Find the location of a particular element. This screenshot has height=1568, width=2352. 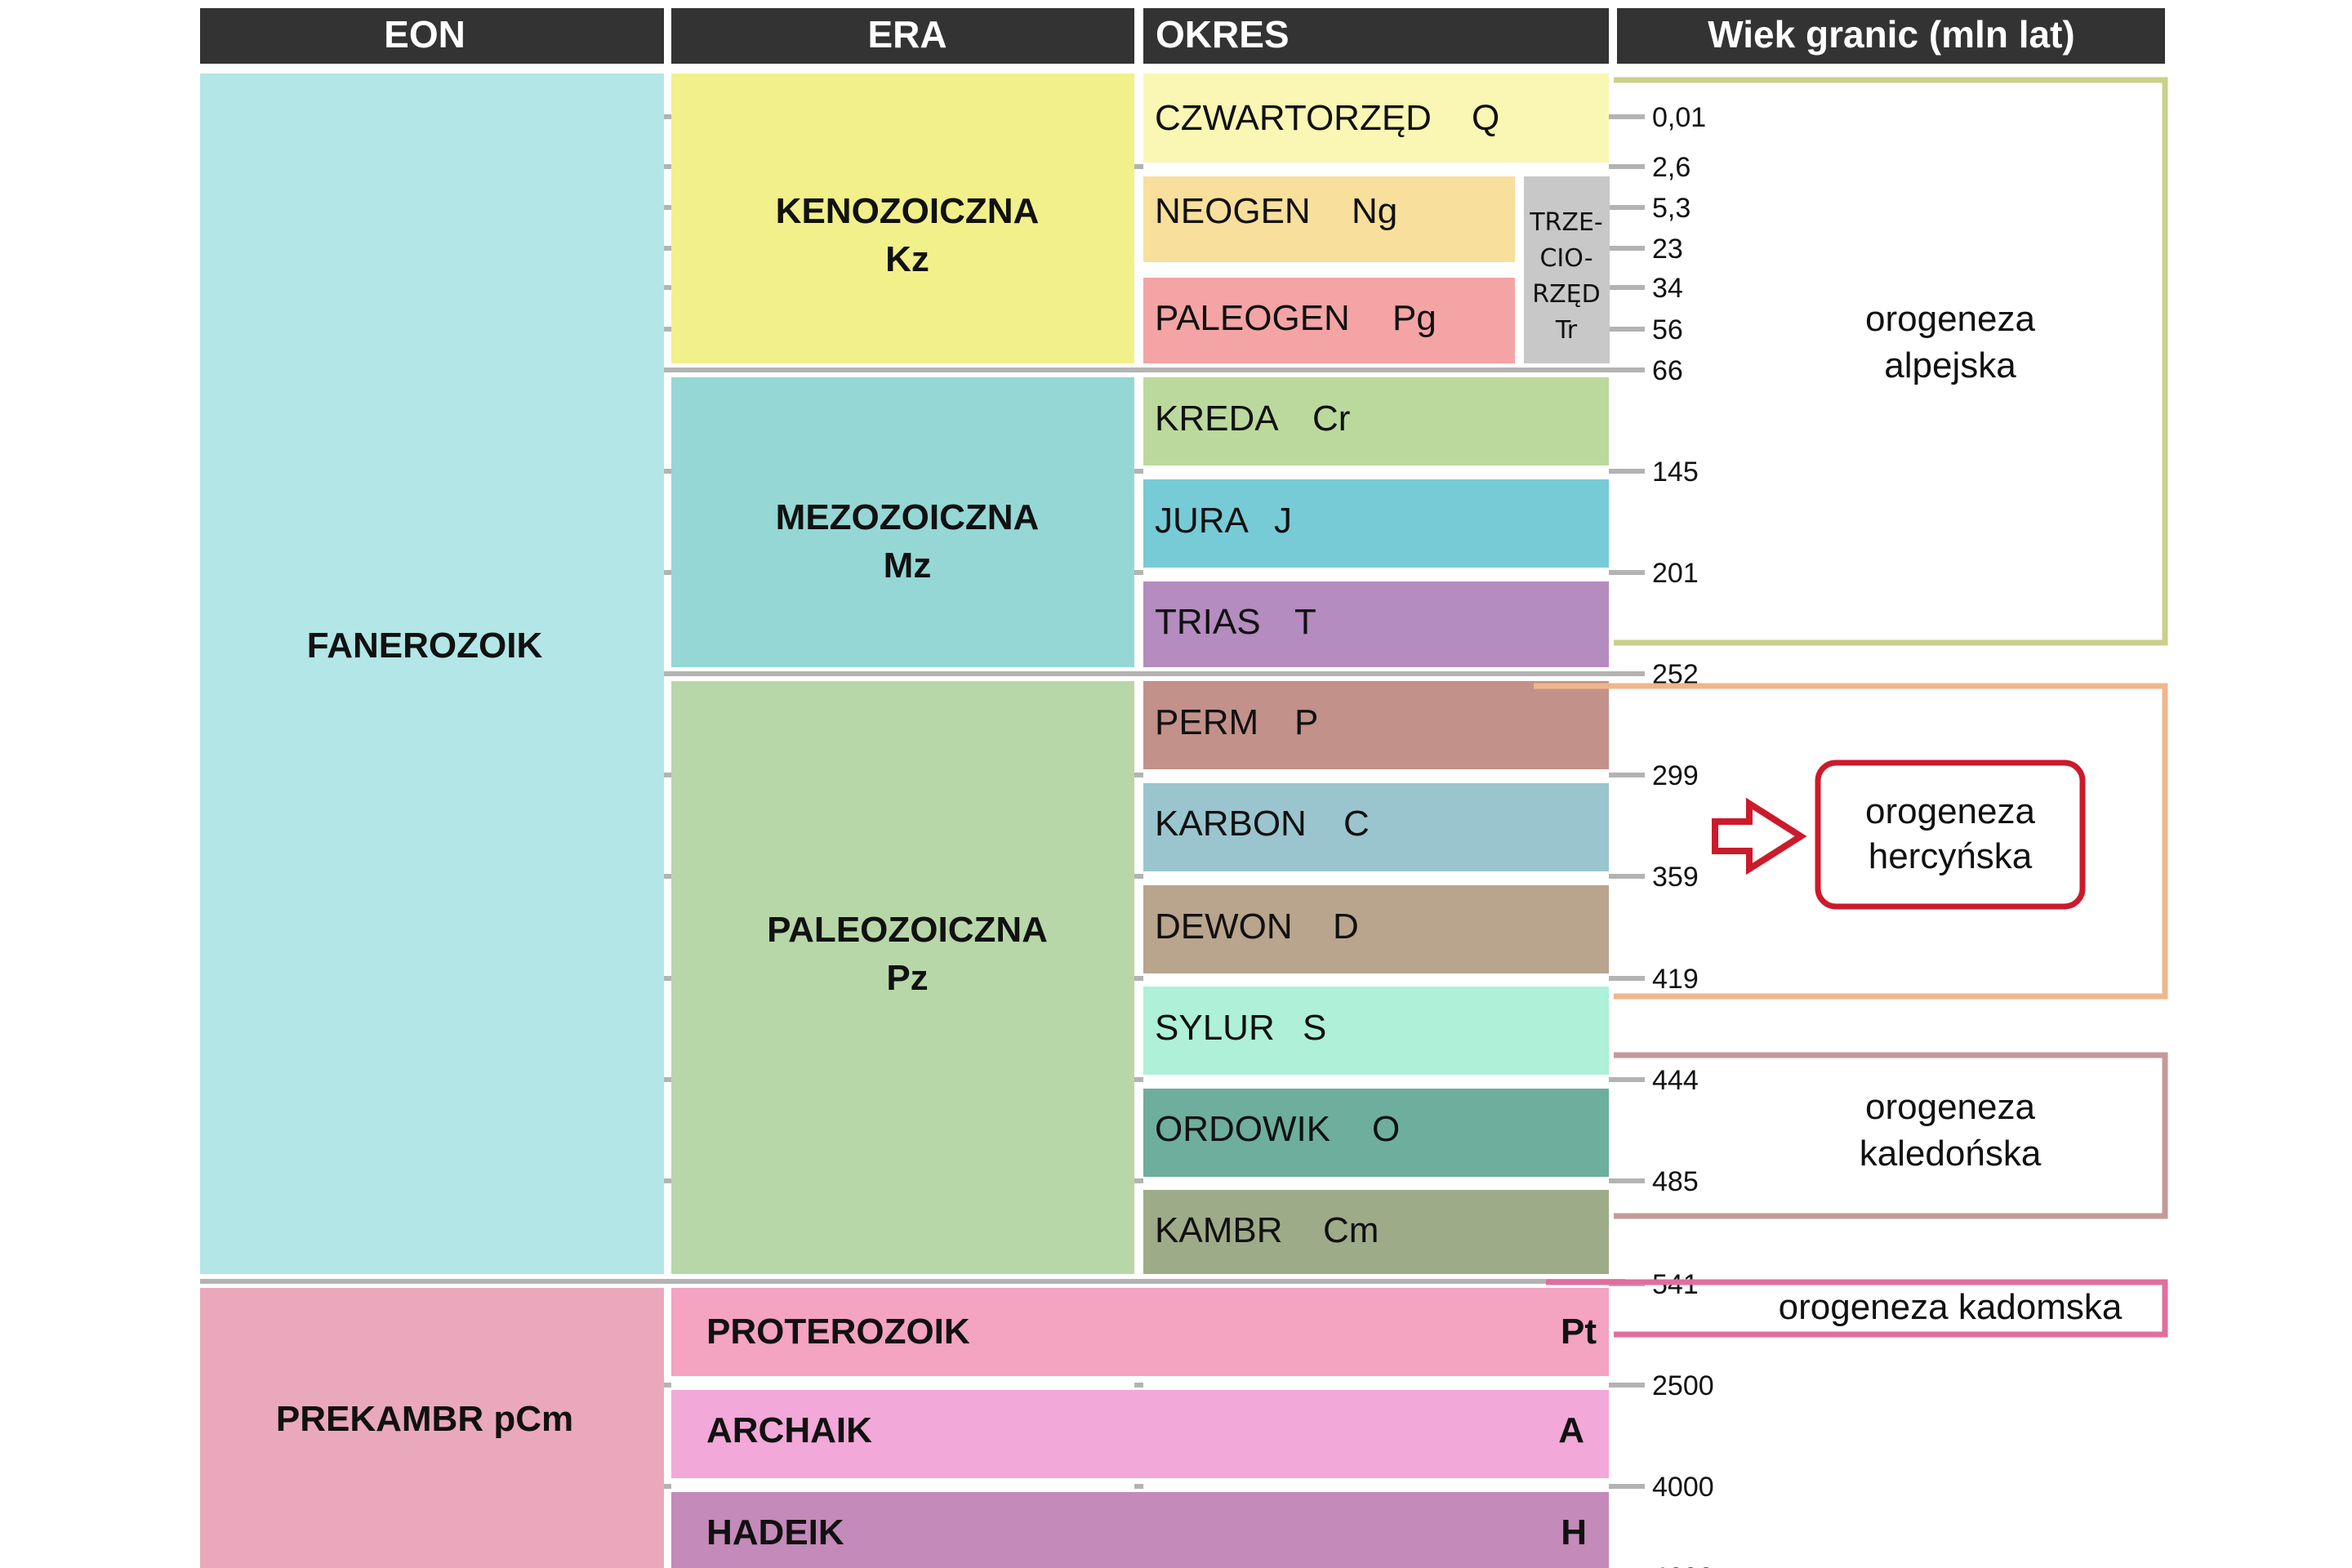

period-trias-symbol: T is located at coordinates (1305, 622).